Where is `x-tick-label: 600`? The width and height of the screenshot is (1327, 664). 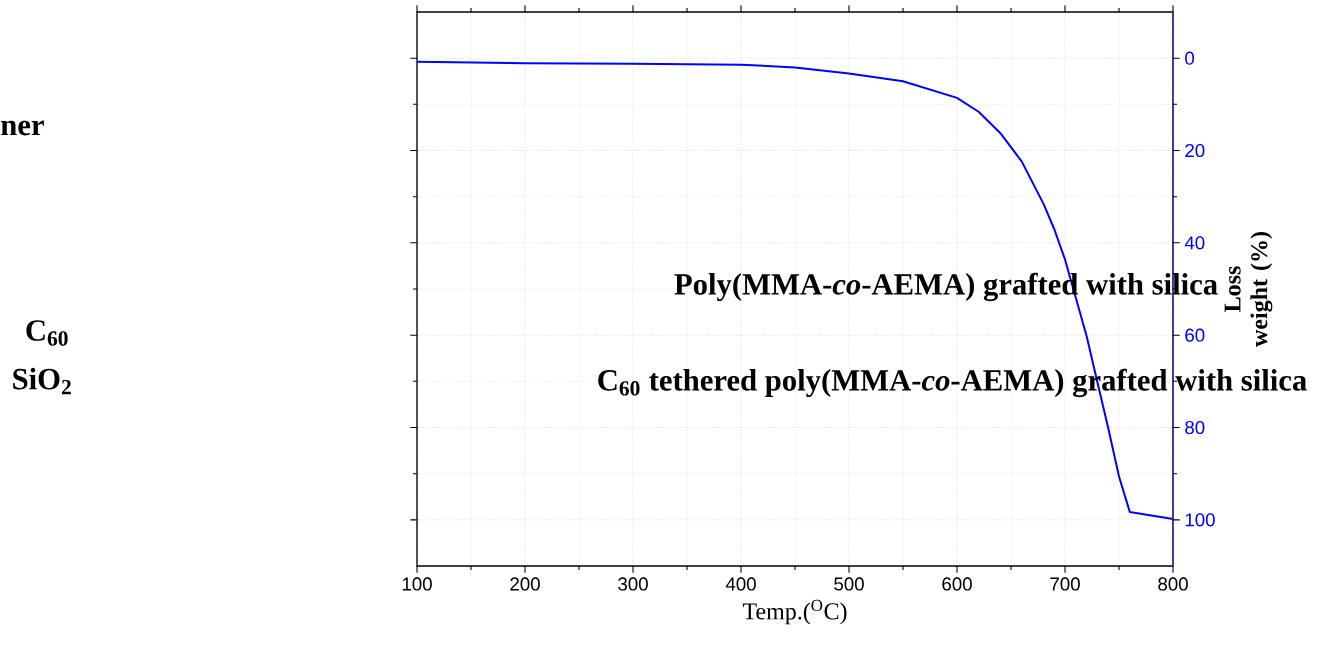
x-tick-label: 600 is located at coordinates (957, 584).